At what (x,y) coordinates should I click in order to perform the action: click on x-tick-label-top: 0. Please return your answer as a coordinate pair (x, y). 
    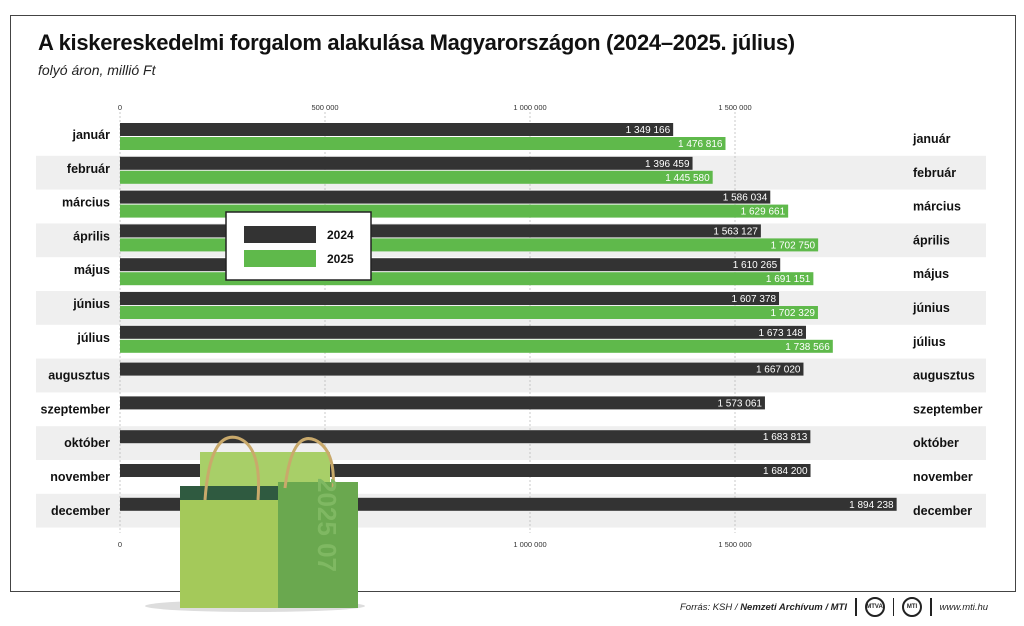
    Looking at the image, I should click on (120, 107).